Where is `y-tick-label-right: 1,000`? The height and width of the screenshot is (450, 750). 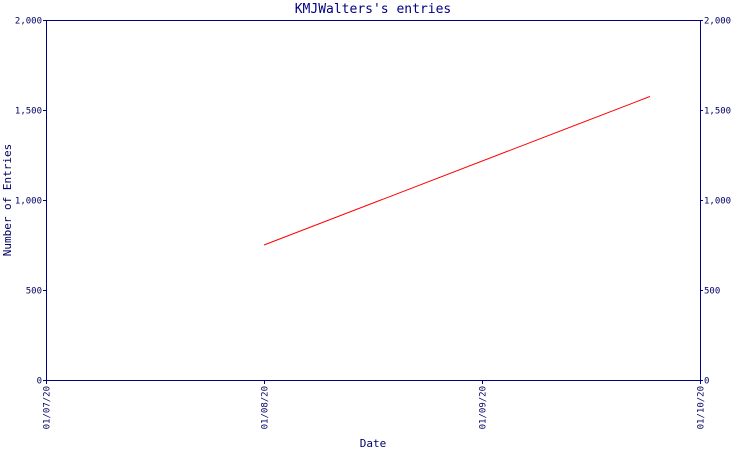 y-tick-label-right: 1,000 is located at coordinates (717, 202).